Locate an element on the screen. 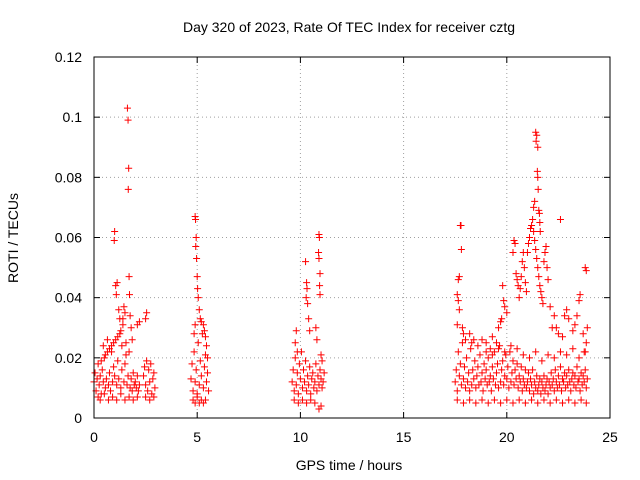 This screenshot has height=480, width=640. x-tick-label: 5 is located at coordinates (197, 437).